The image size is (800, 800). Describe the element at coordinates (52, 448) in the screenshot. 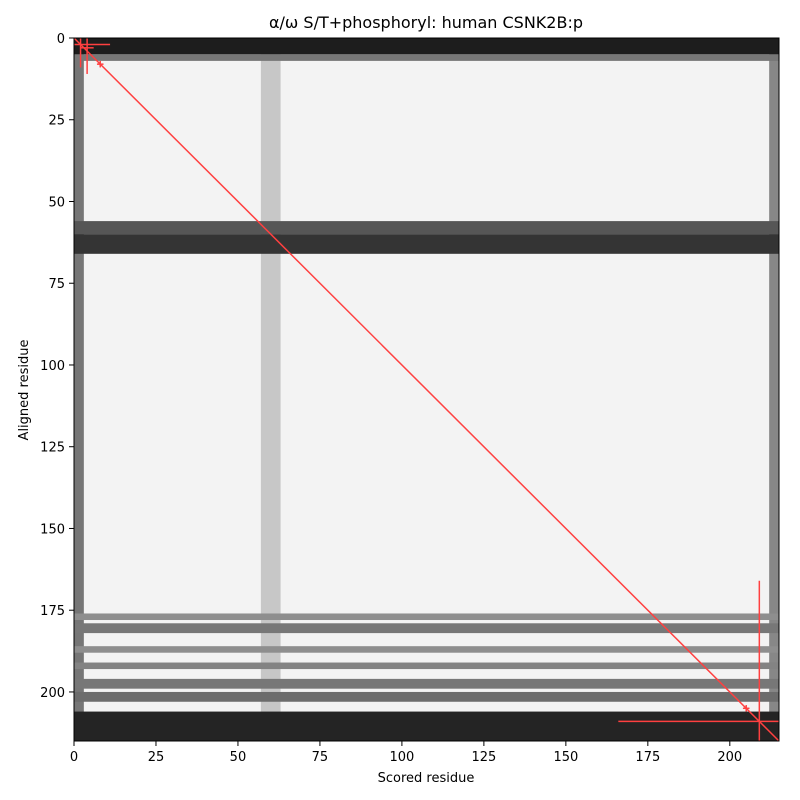

I see `y-tick-label: 125` at that location.